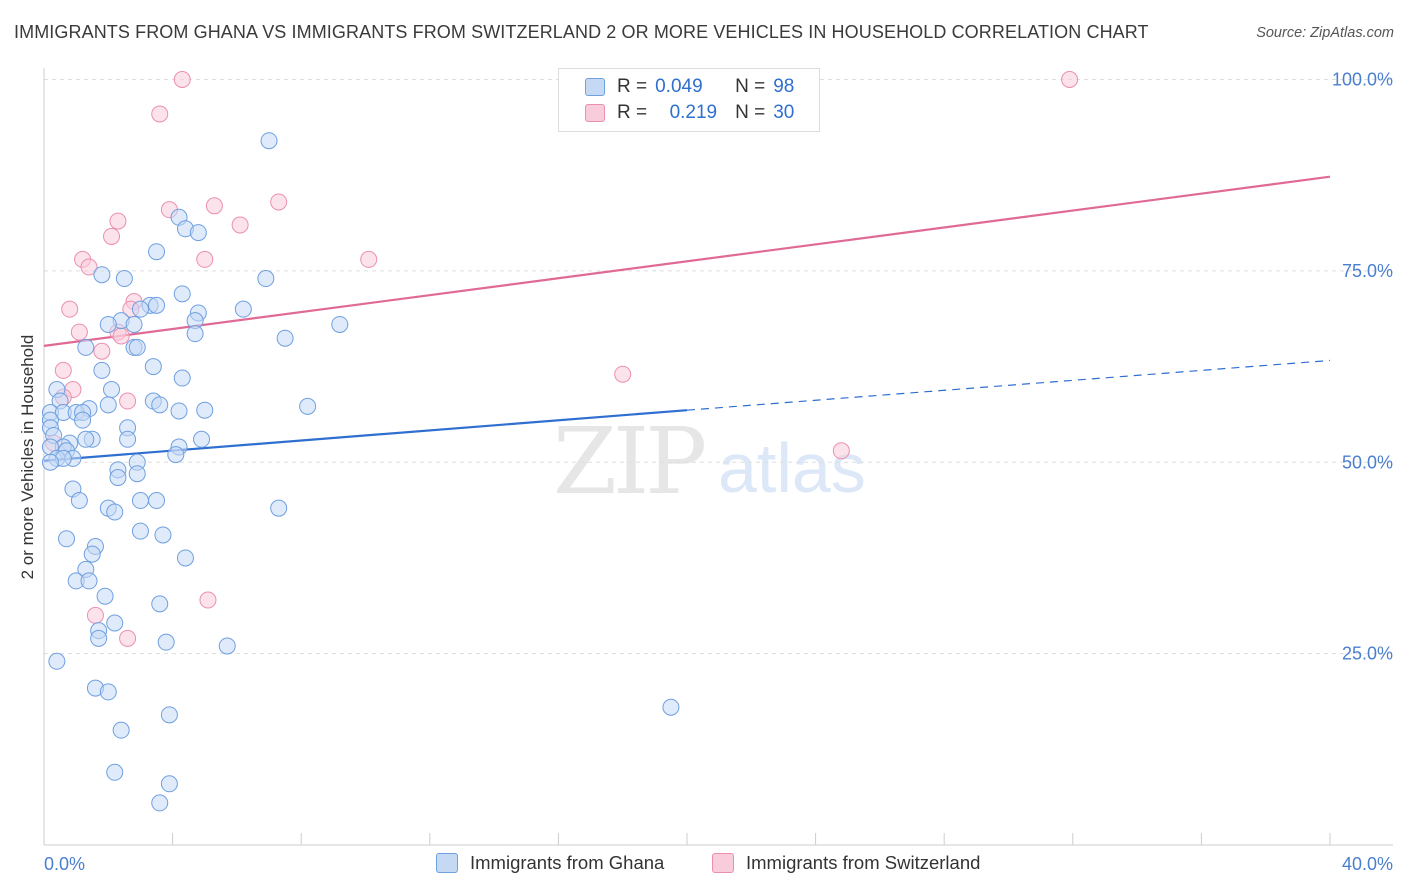 Image resolution: width=1406 pixels, height=892 pixels. What do you see at coordinates (550, 863) in the screenshot?
I see `legend-item-ghana: Immigrants from Ghana` at bounding box center [550, 863].